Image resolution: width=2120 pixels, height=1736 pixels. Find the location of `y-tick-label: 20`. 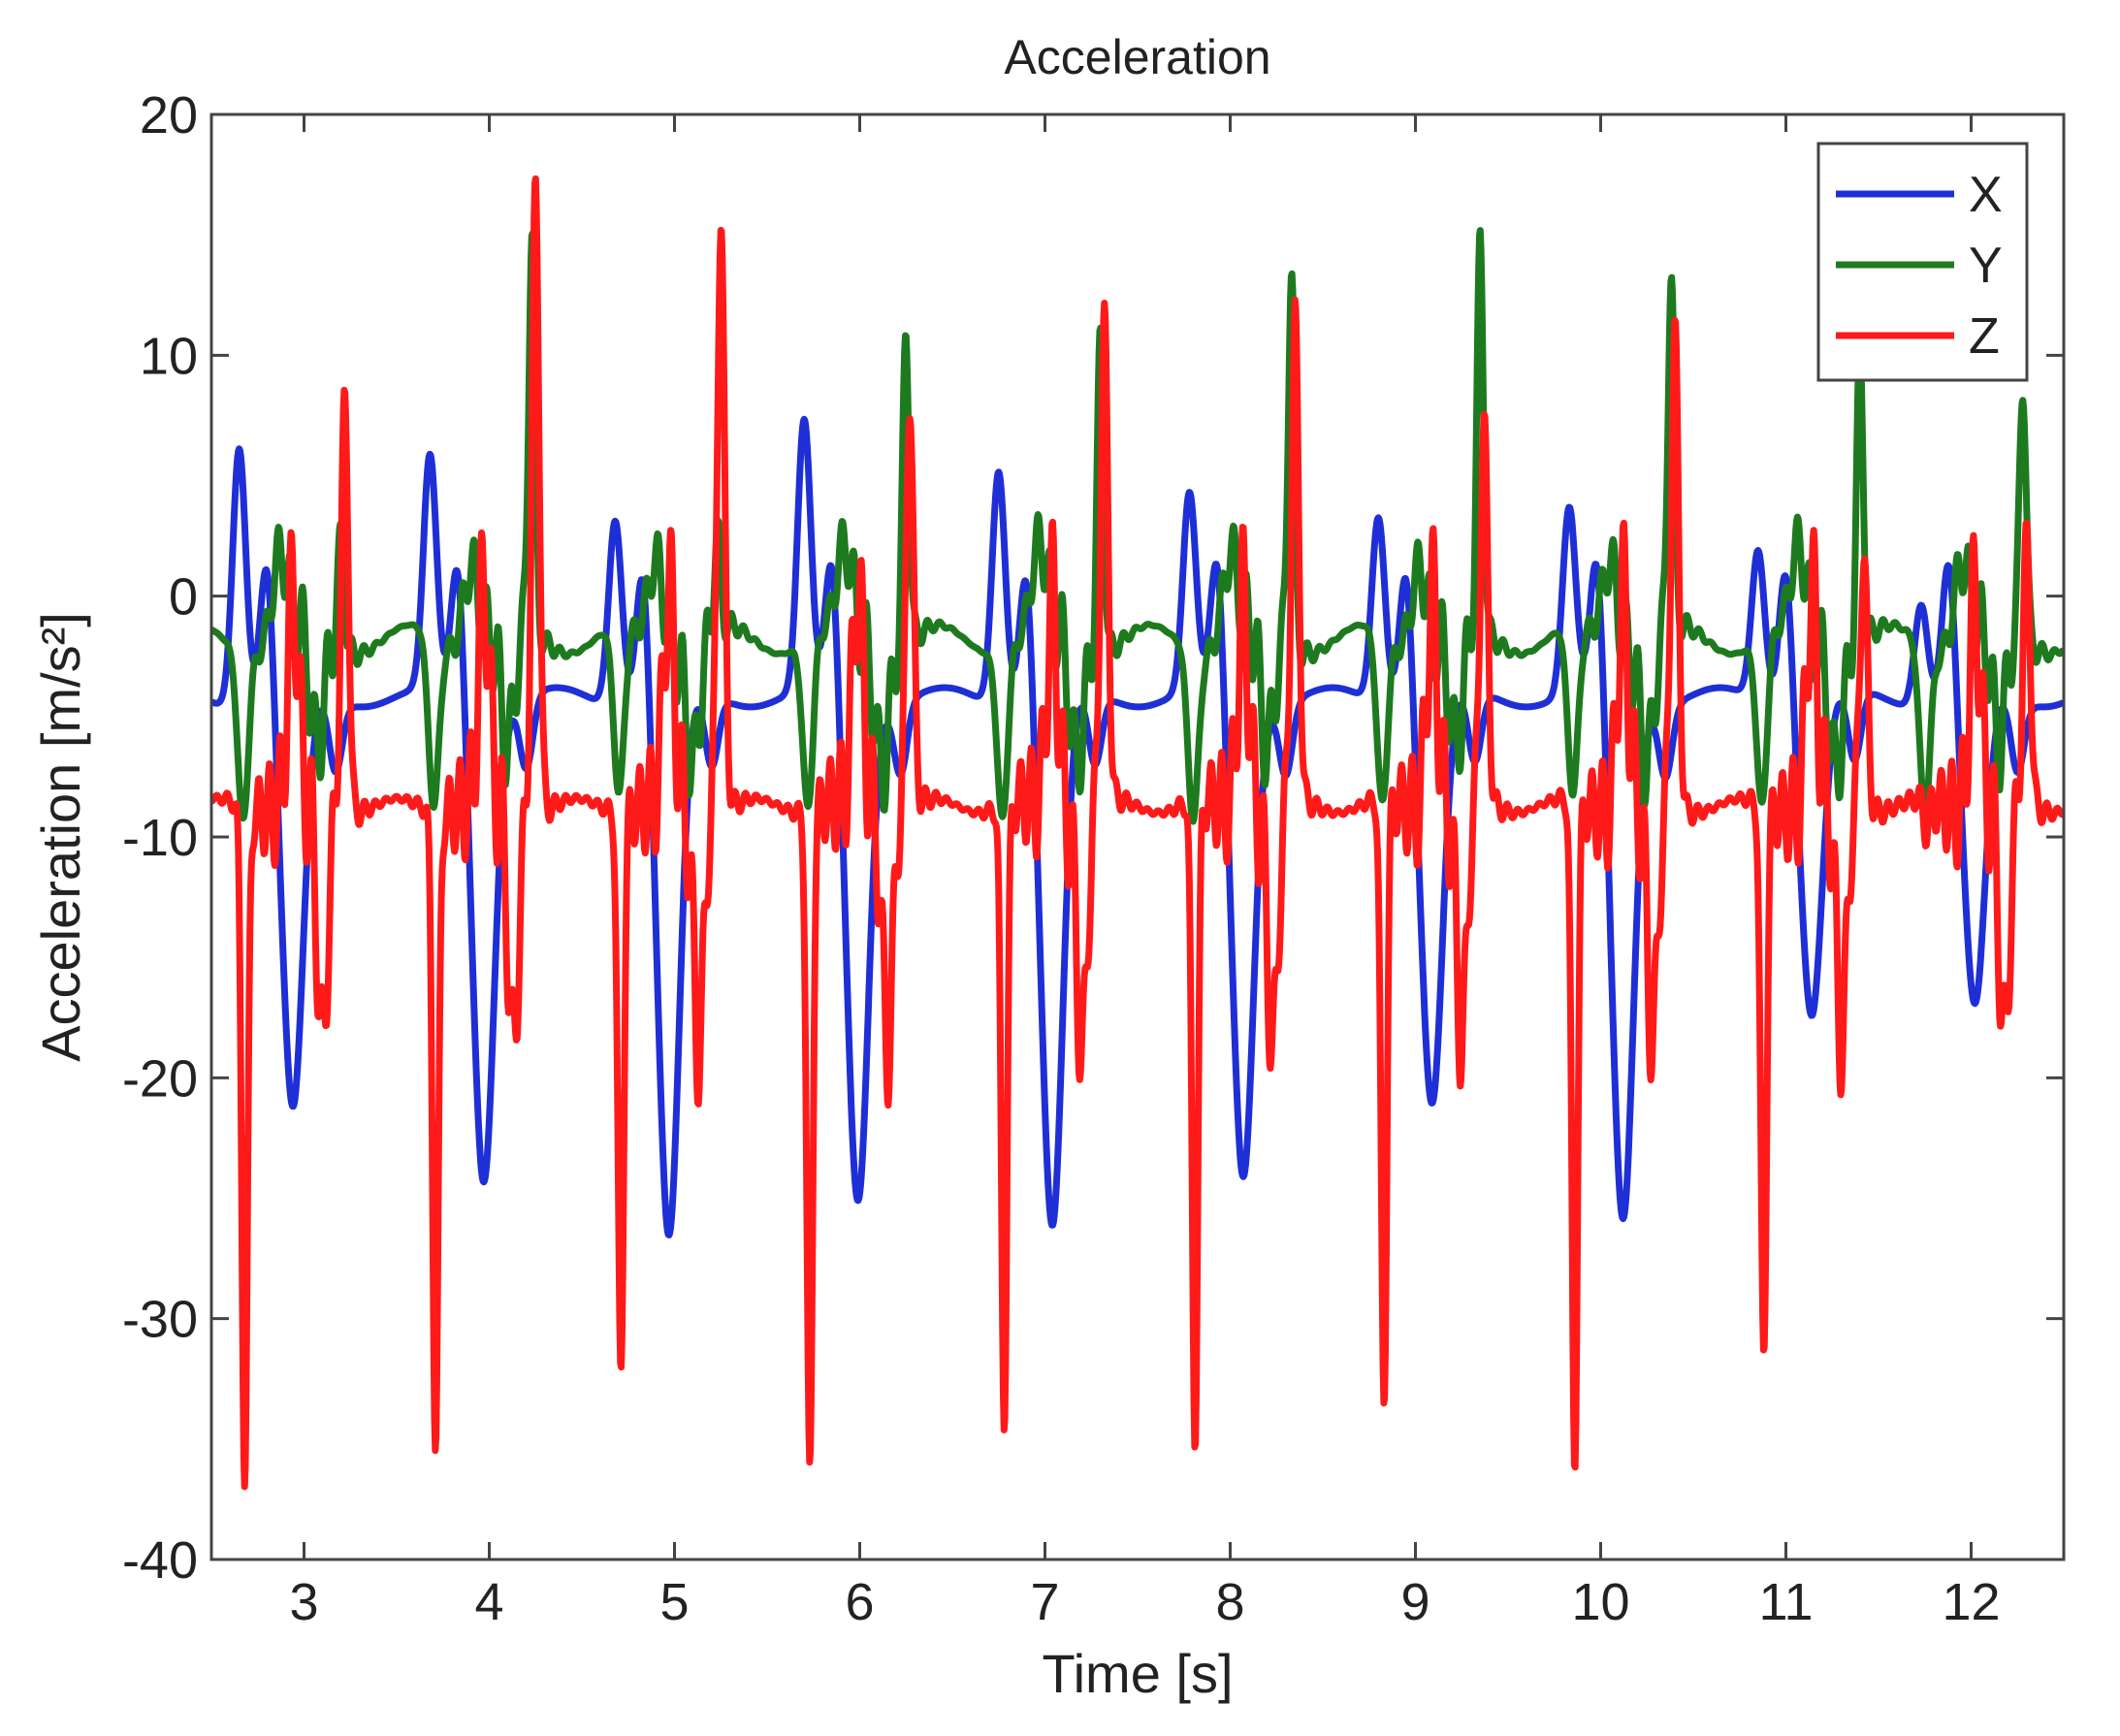

y-tick-label: 20 is located at coordinates (169, 115).